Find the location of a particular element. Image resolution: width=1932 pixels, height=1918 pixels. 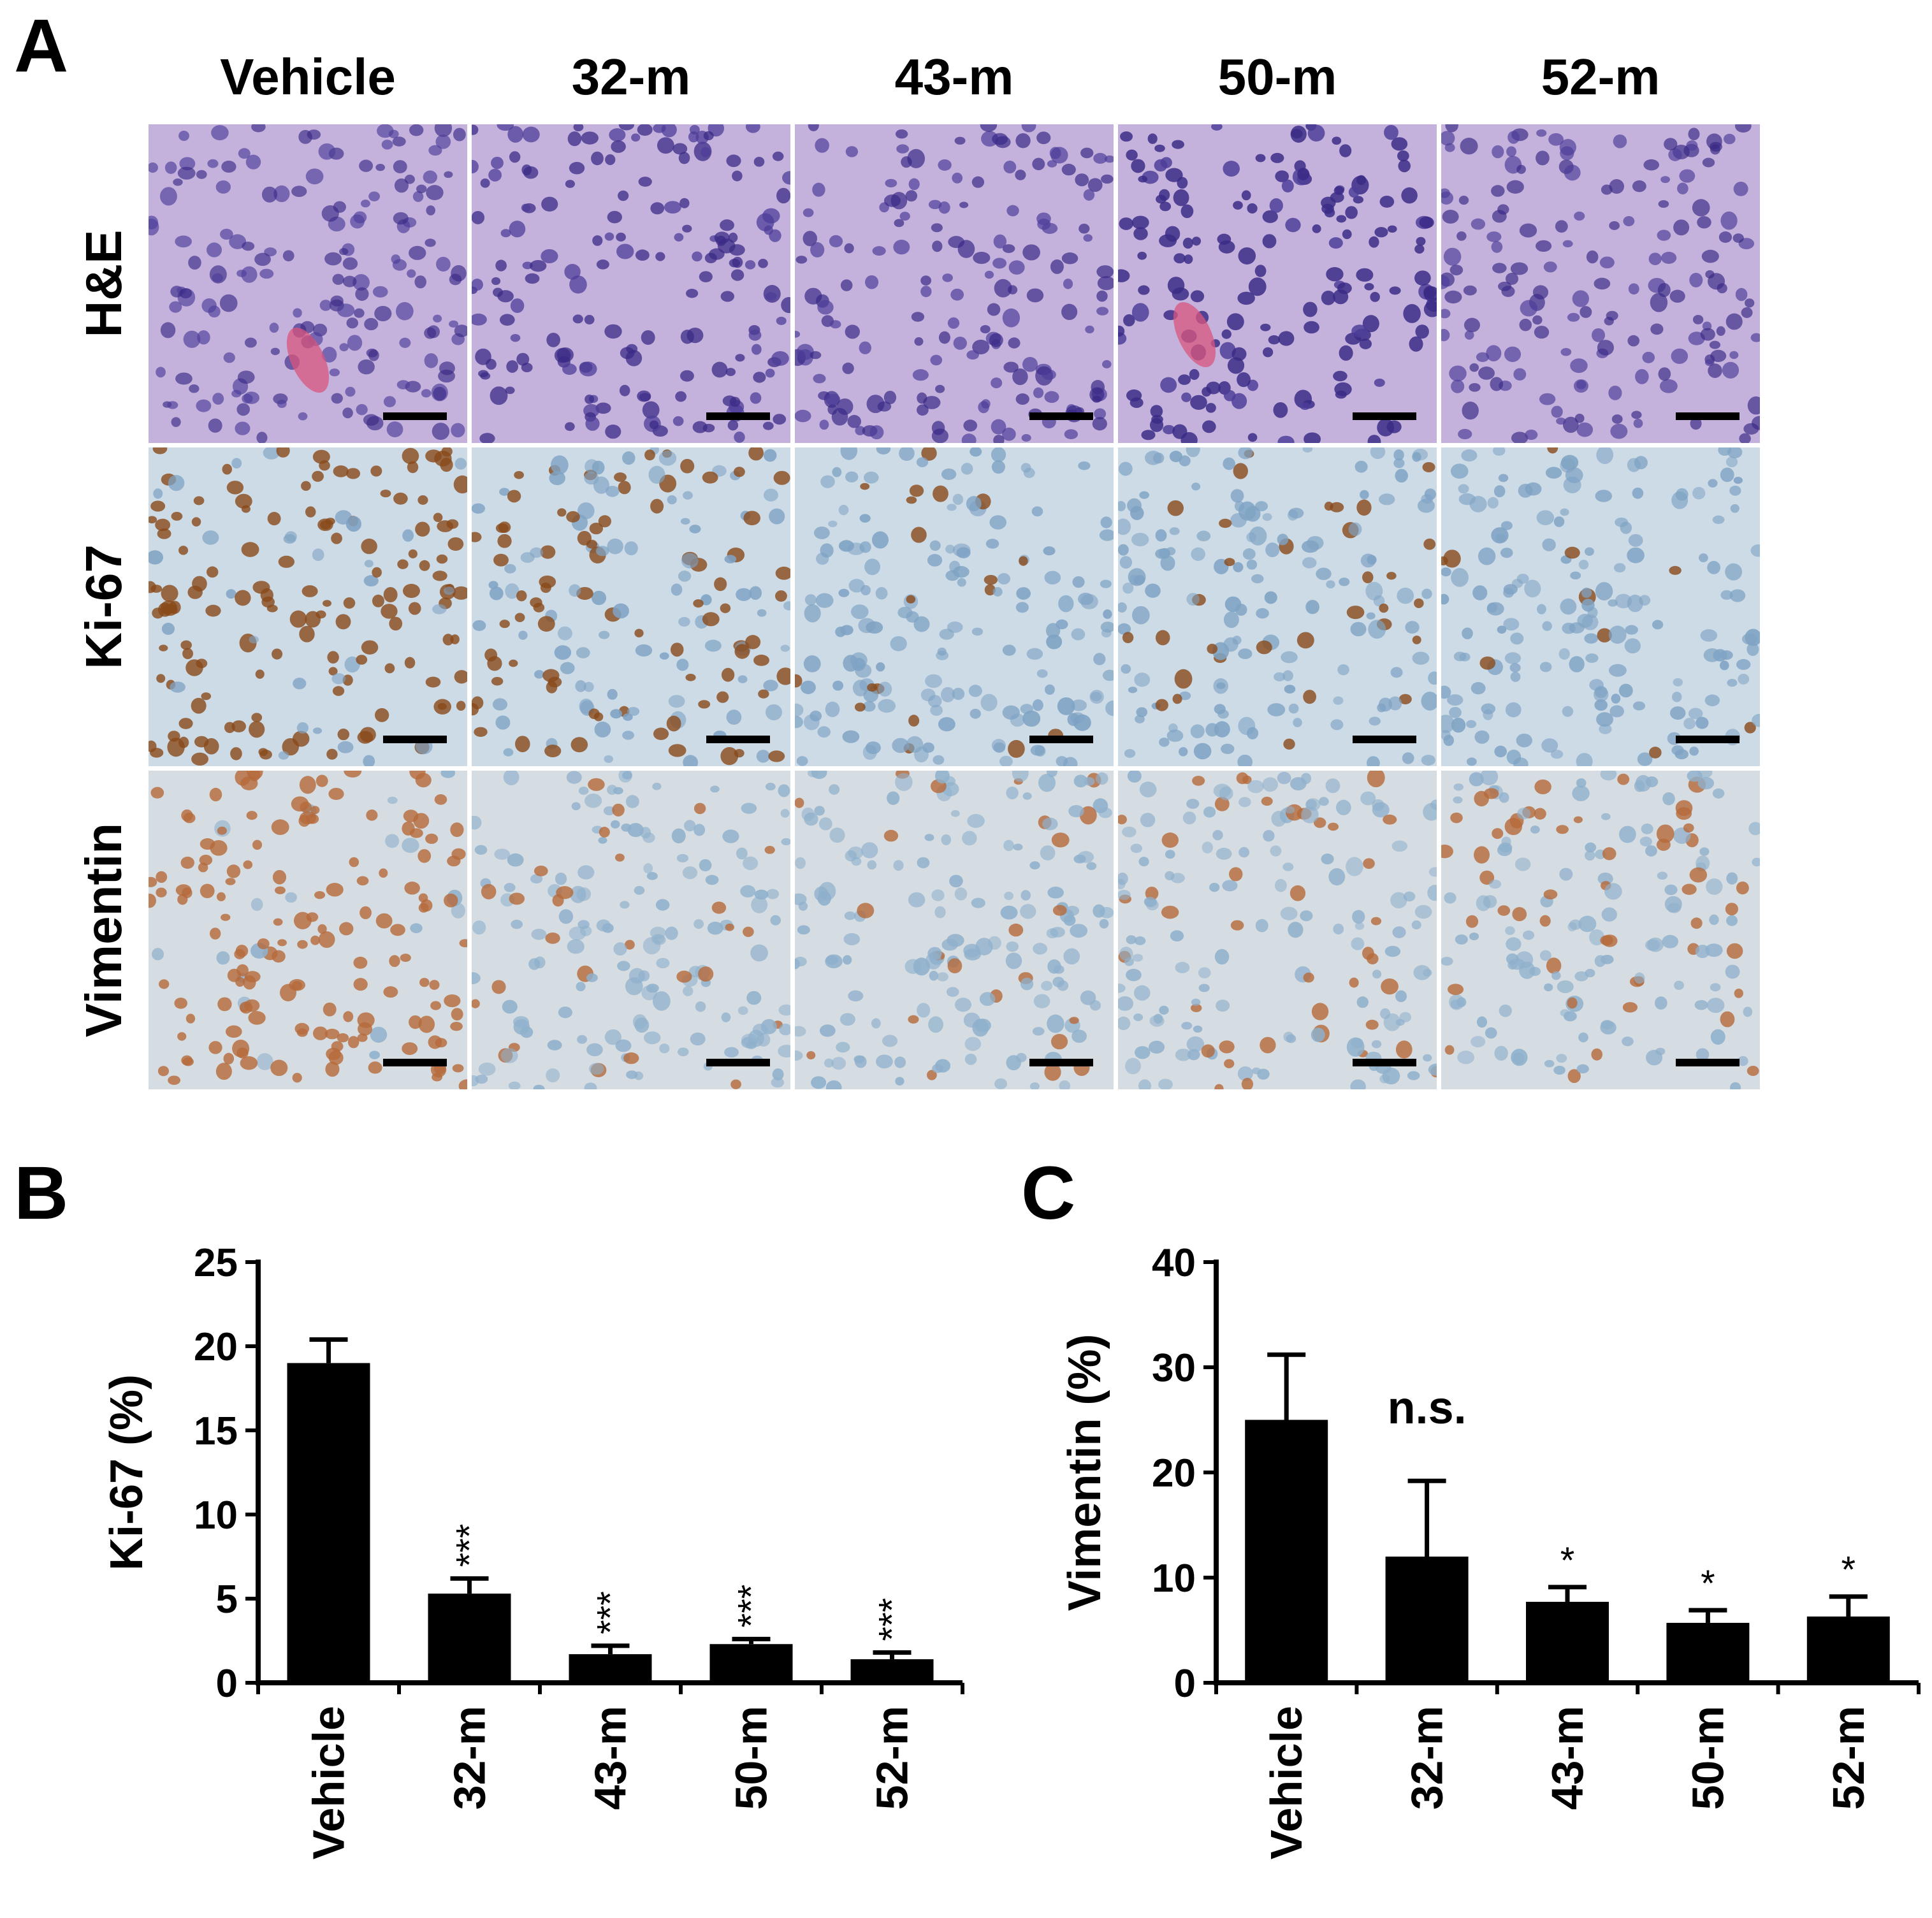

bar-vehicle is located at coordinates (1286, 1551).